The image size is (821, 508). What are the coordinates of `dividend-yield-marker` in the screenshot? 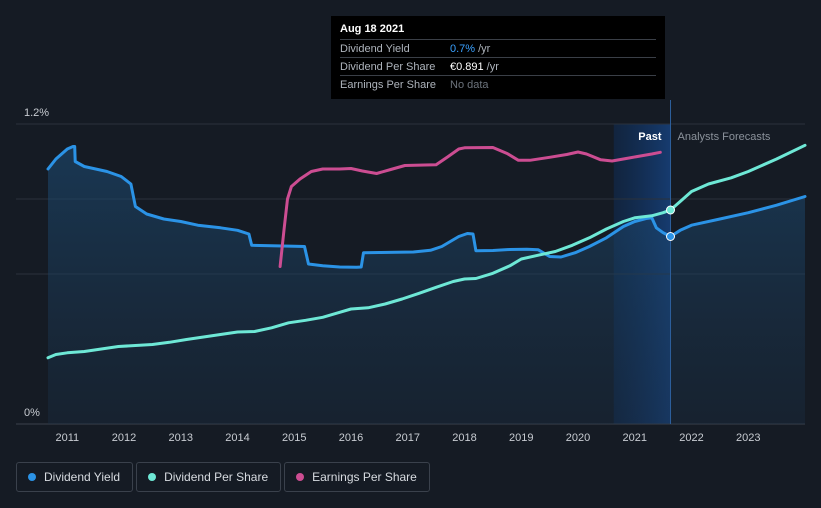 It's located at (671, 236).